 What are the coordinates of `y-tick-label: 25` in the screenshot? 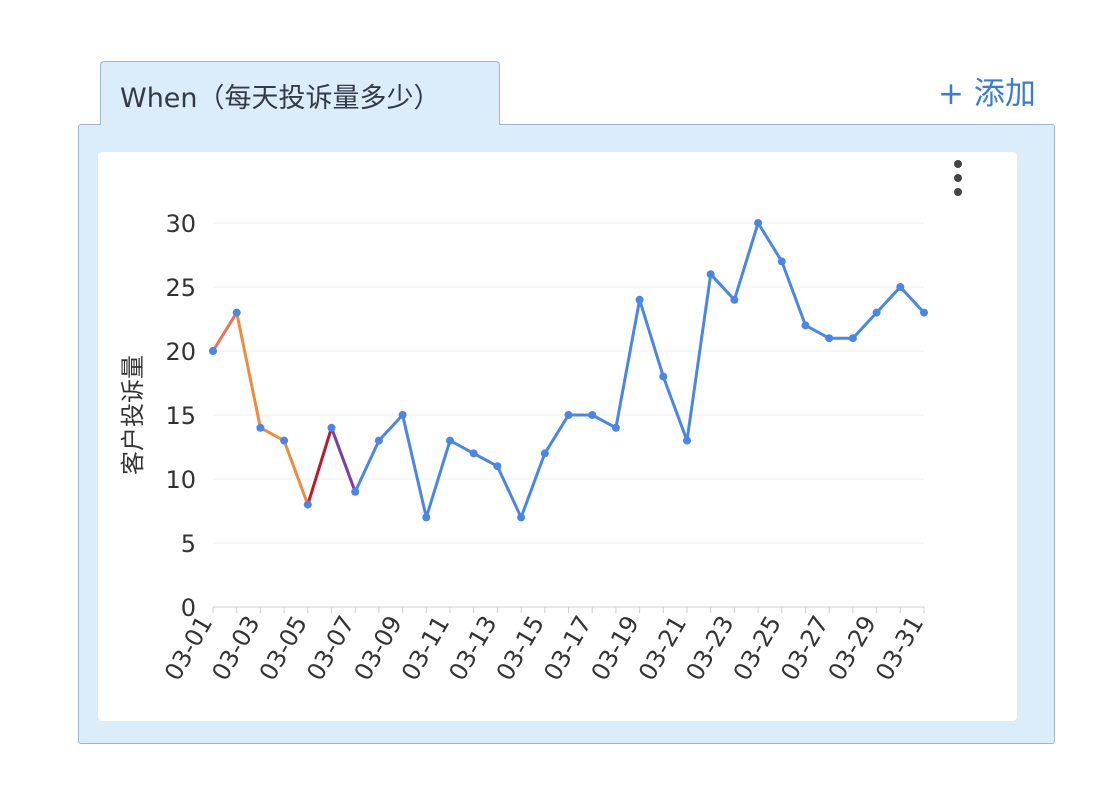 It's located at (180, 288).